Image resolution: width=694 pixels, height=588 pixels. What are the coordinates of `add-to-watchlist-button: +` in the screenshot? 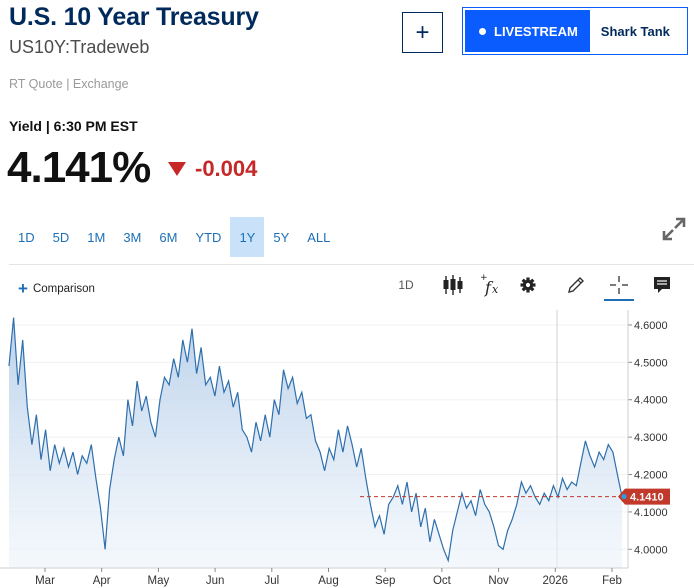 It's located at (422, 32).